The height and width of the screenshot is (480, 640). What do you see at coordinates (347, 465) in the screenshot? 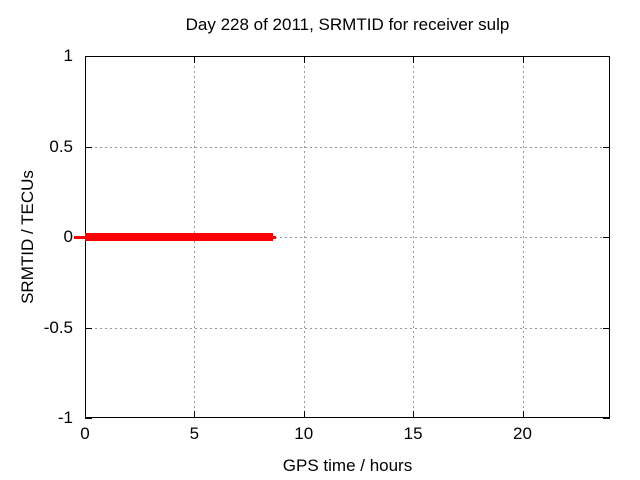
I see `x-axis-label: GPS time / hours` at bounding box center [347, 465].